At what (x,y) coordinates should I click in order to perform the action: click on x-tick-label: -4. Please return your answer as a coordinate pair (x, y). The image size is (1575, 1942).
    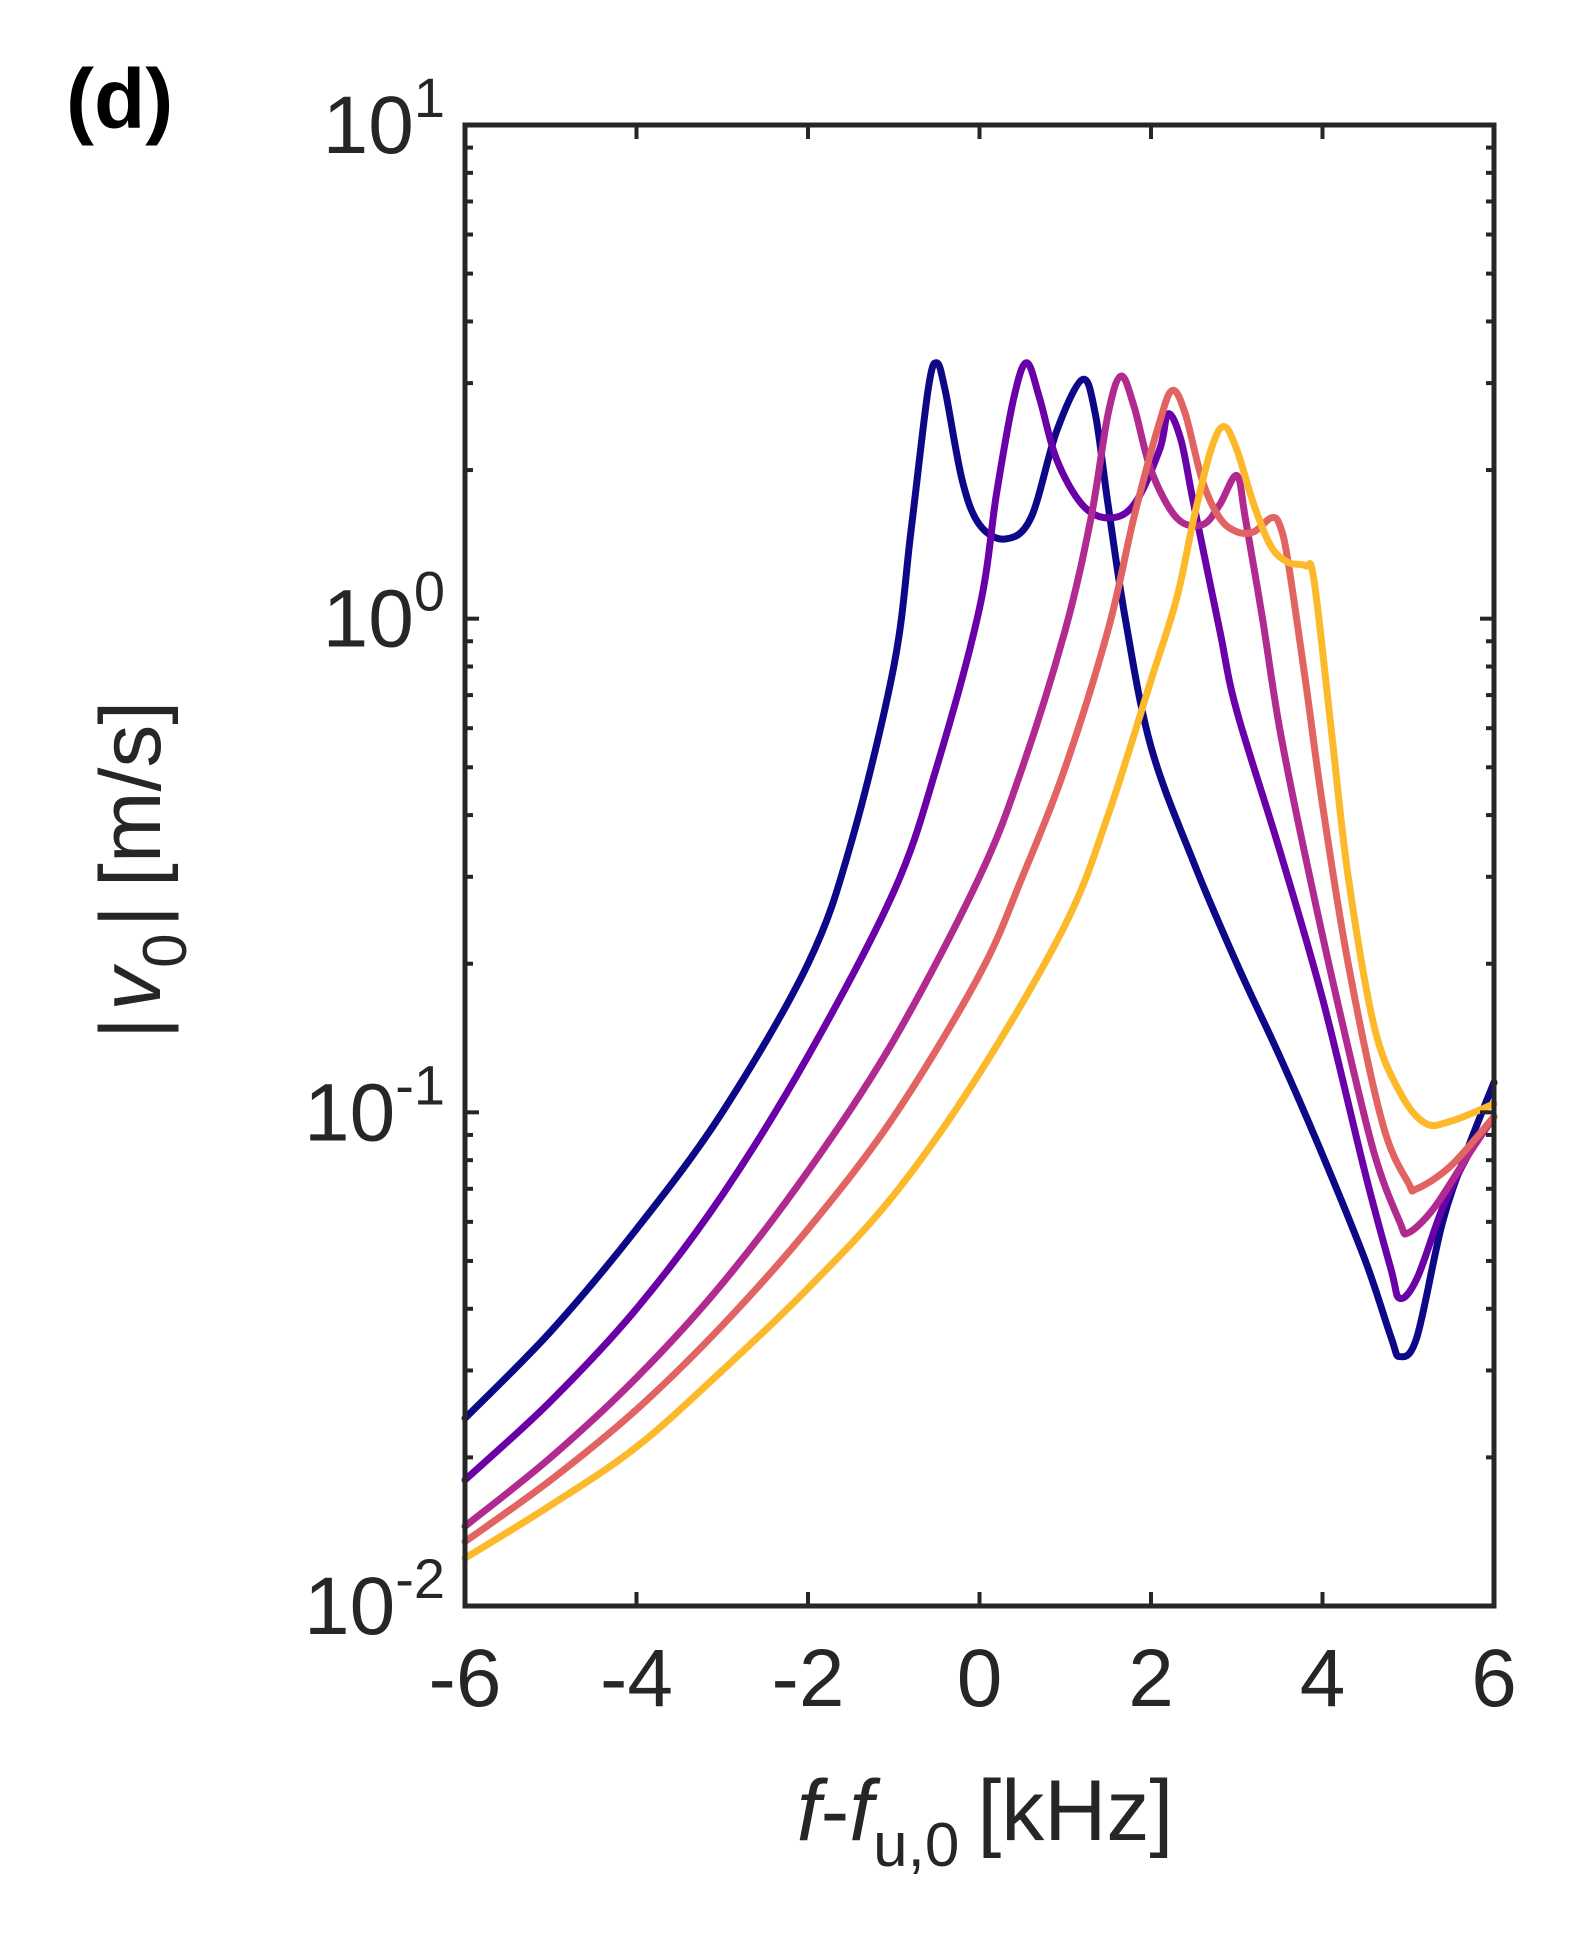
    Looking at the image, I should click on (636, 1678).